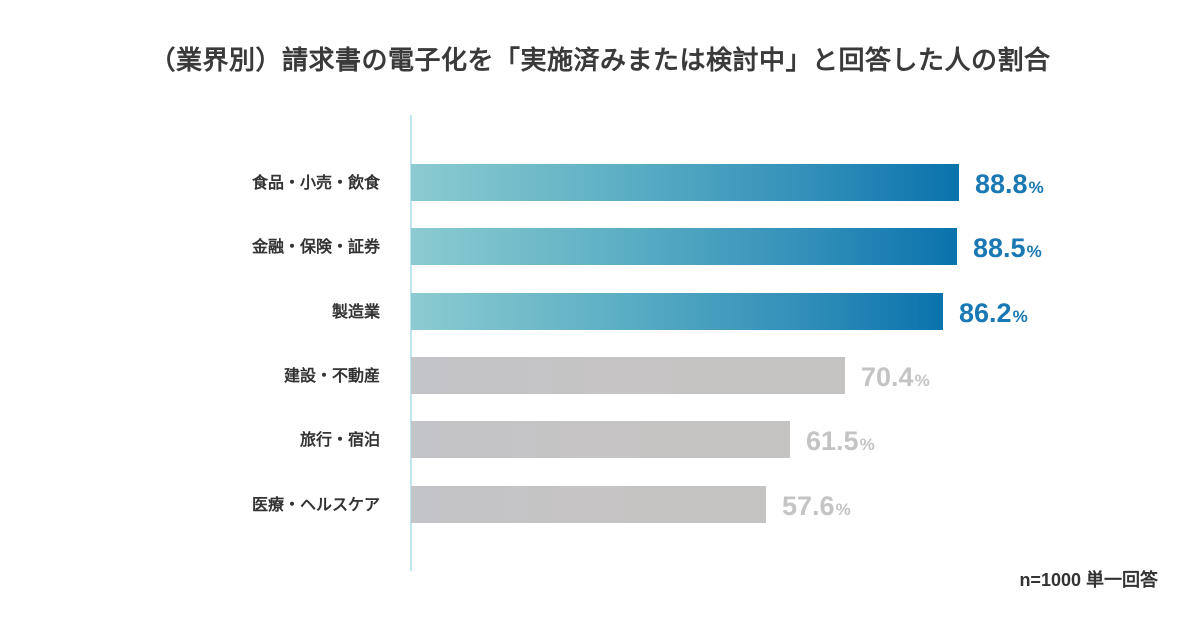 The height and width of the screenshot is (628, 1200). I want to click on value-label: 86.2%, so click(993, 311).